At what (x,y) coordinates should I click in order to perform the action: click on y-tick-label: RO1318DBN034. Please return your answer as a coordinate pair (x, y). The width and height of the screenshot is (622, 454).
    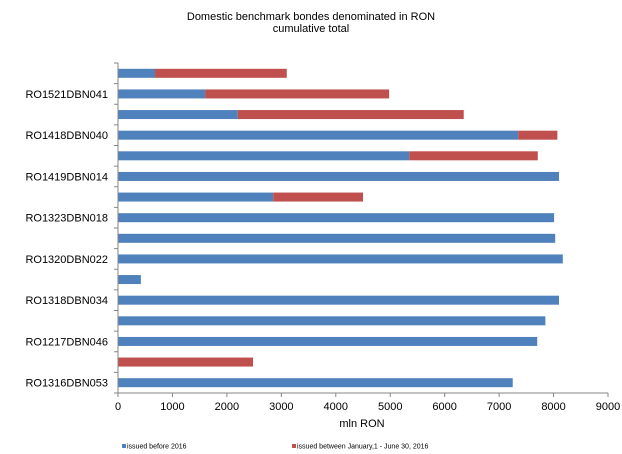
    Looking at the image, I should click on (66, 301).